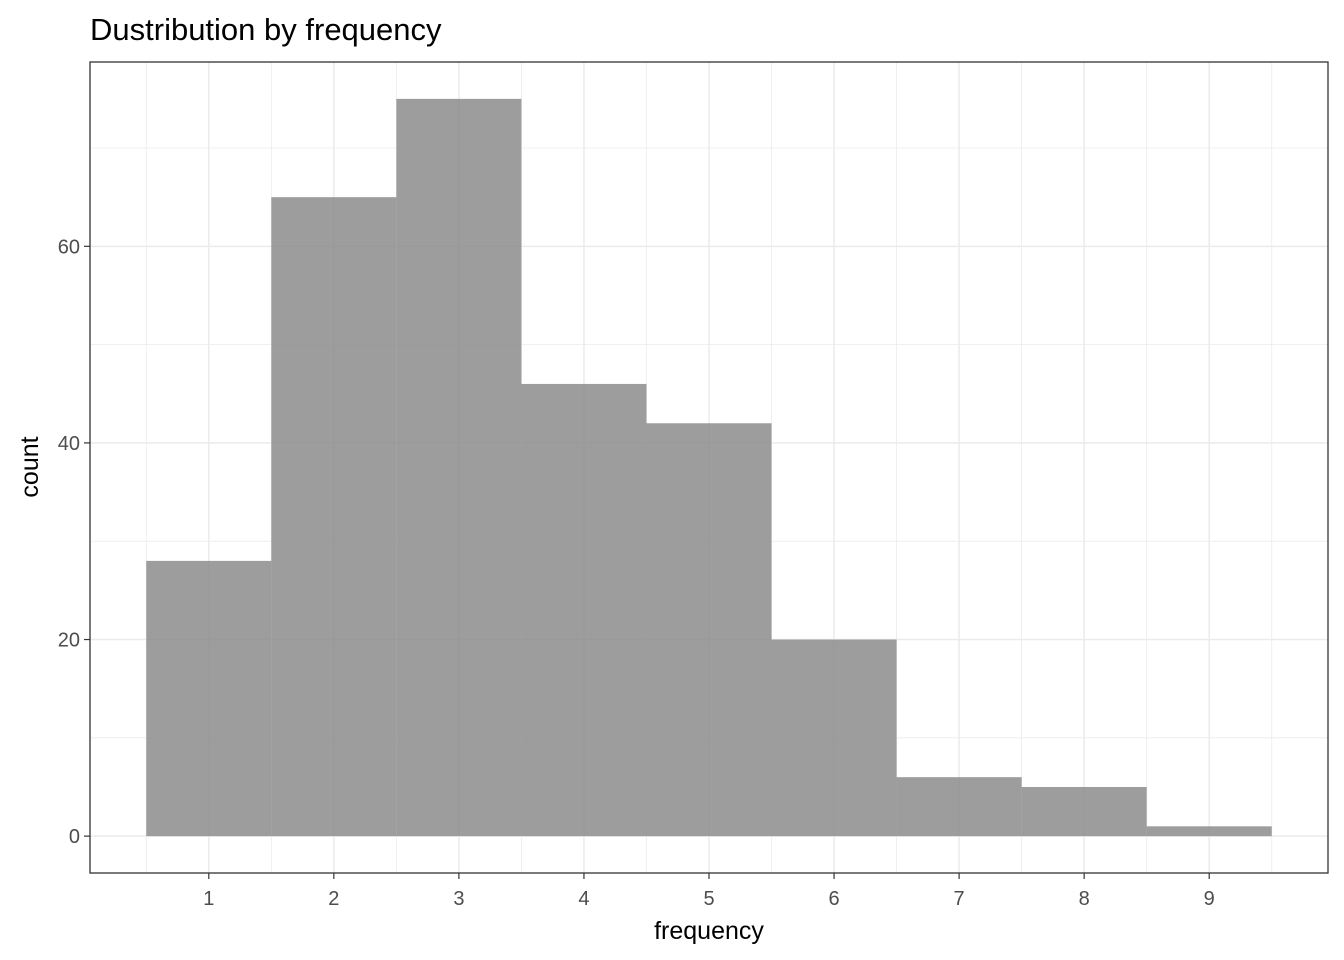  What do you see at coordinates (458, 899) in the screenshot?
I see `x-tick-label: 3` at bounding box center [458, 899].